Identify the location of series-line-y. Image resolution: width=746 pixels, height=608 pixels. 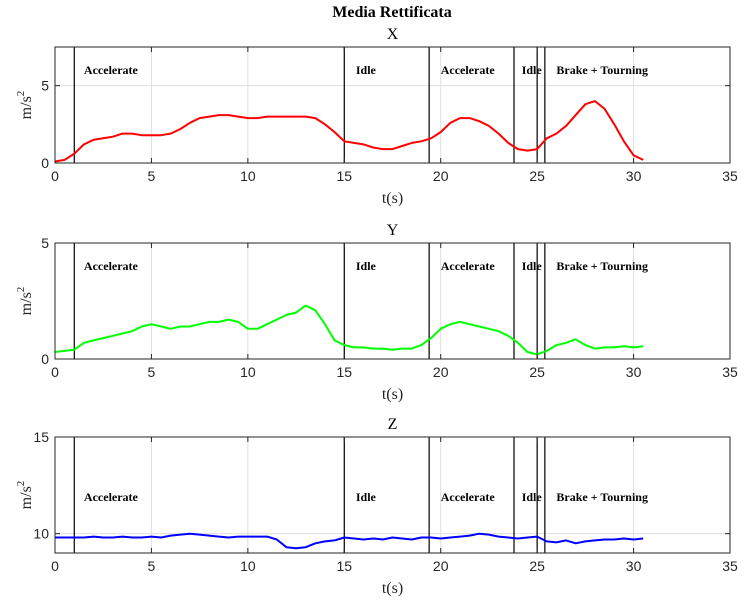
(349, 330).